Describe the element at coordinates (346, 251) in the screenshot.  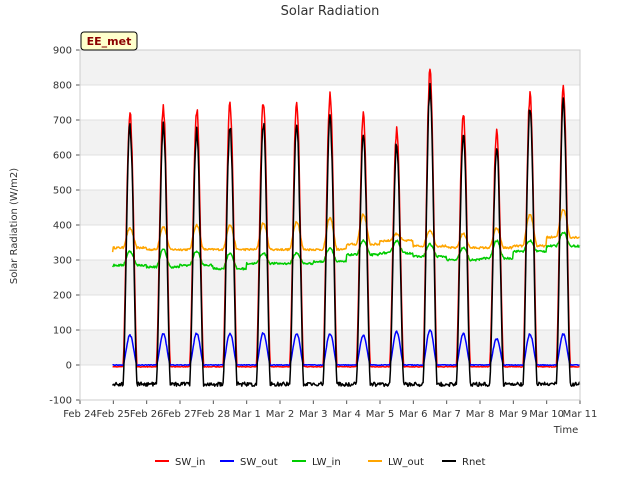
I see `series-line-lw-in` at that location.